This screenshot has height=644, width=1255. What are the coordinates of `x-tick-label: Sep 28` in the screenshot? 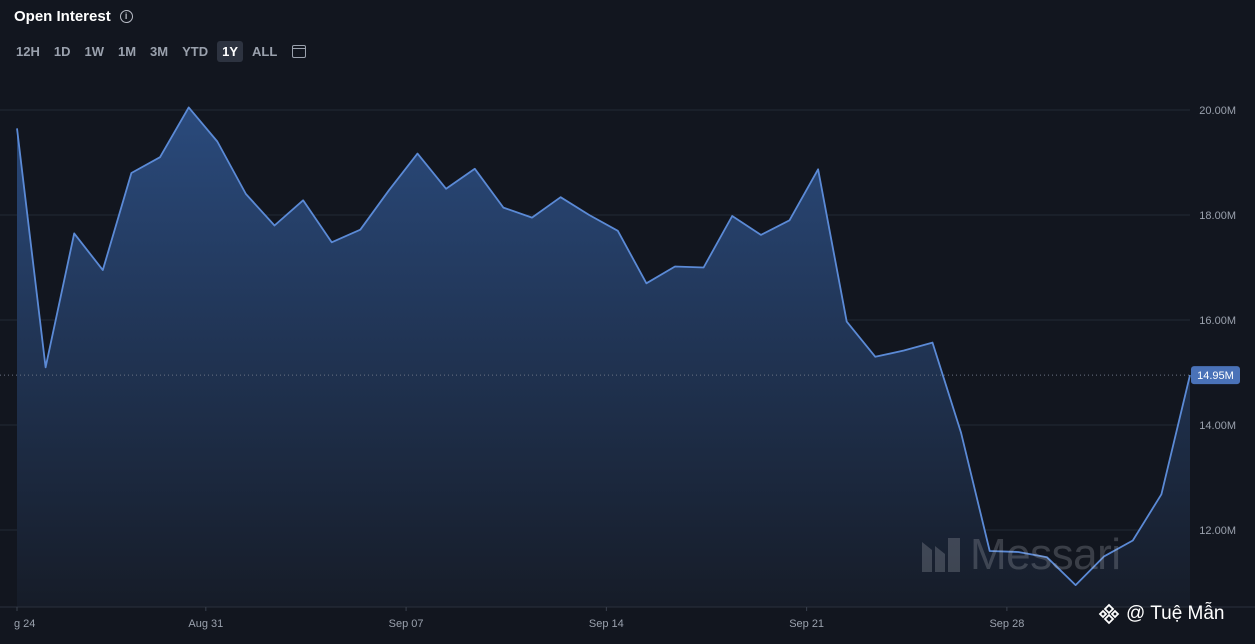 It's located at (1006, 624).